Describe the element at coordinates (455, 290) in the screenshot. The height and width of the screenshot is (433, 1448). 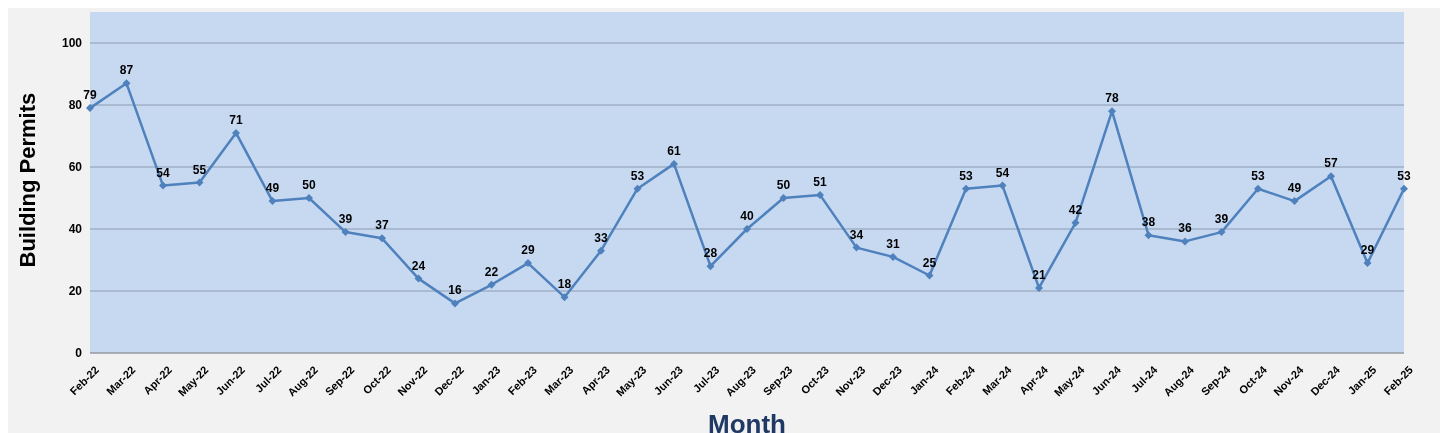
I see `data-label: 16` at that location.